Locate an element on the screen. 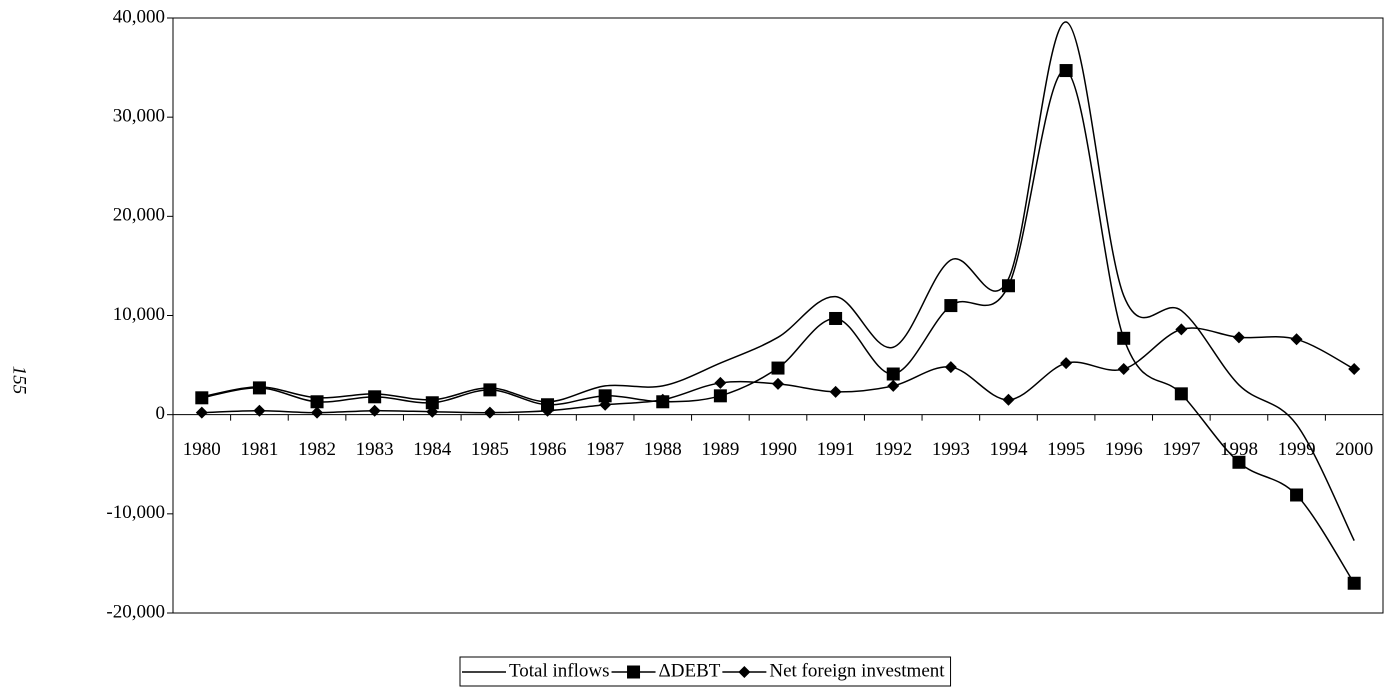 This screenshot has width=1386, height=688. series-line is located at coordinates (778, 370).